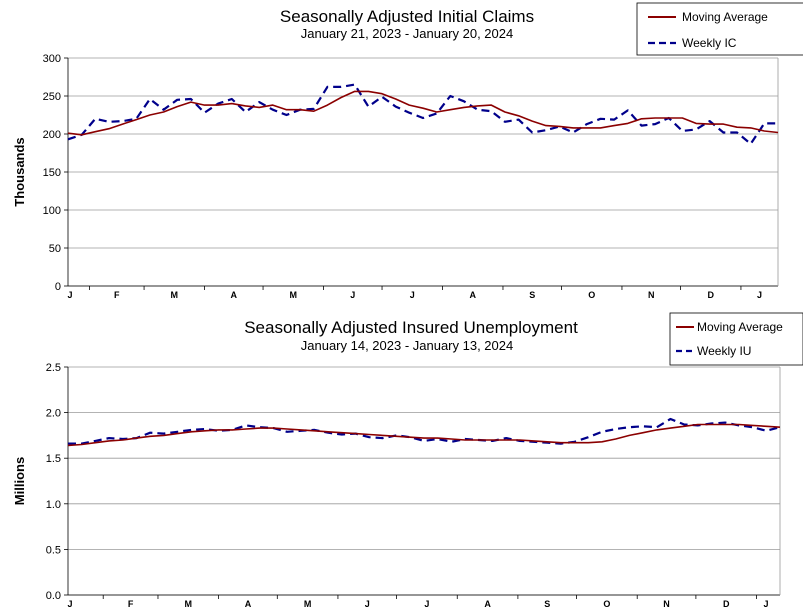 This screenshot has height=611, width=803. Describe the element at coordinates (407, 16) in the screenshot. I see `chart-title: Seasonally Adjusted Initial Claims` at that location.